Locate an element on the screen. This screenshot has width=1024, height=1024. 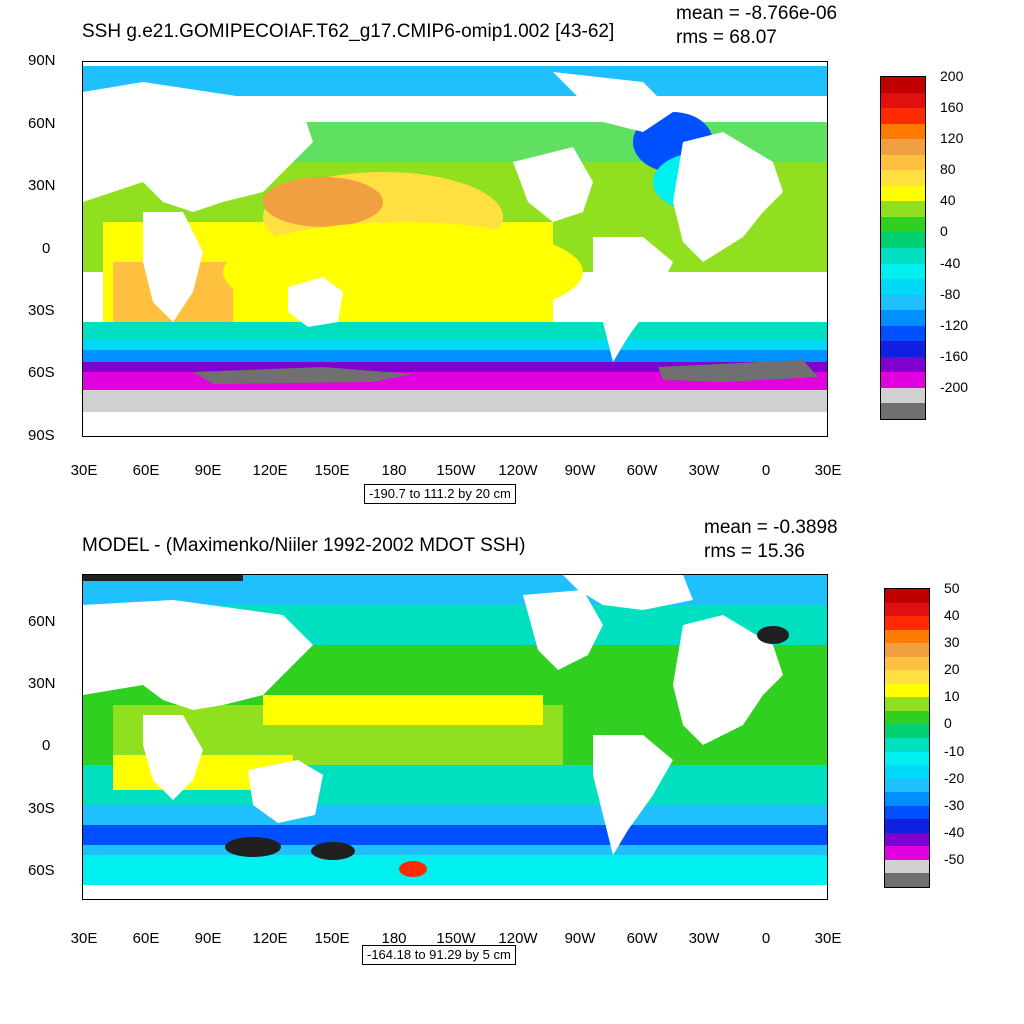
top-lon-label: 90W is located at coordinates (580, 470).